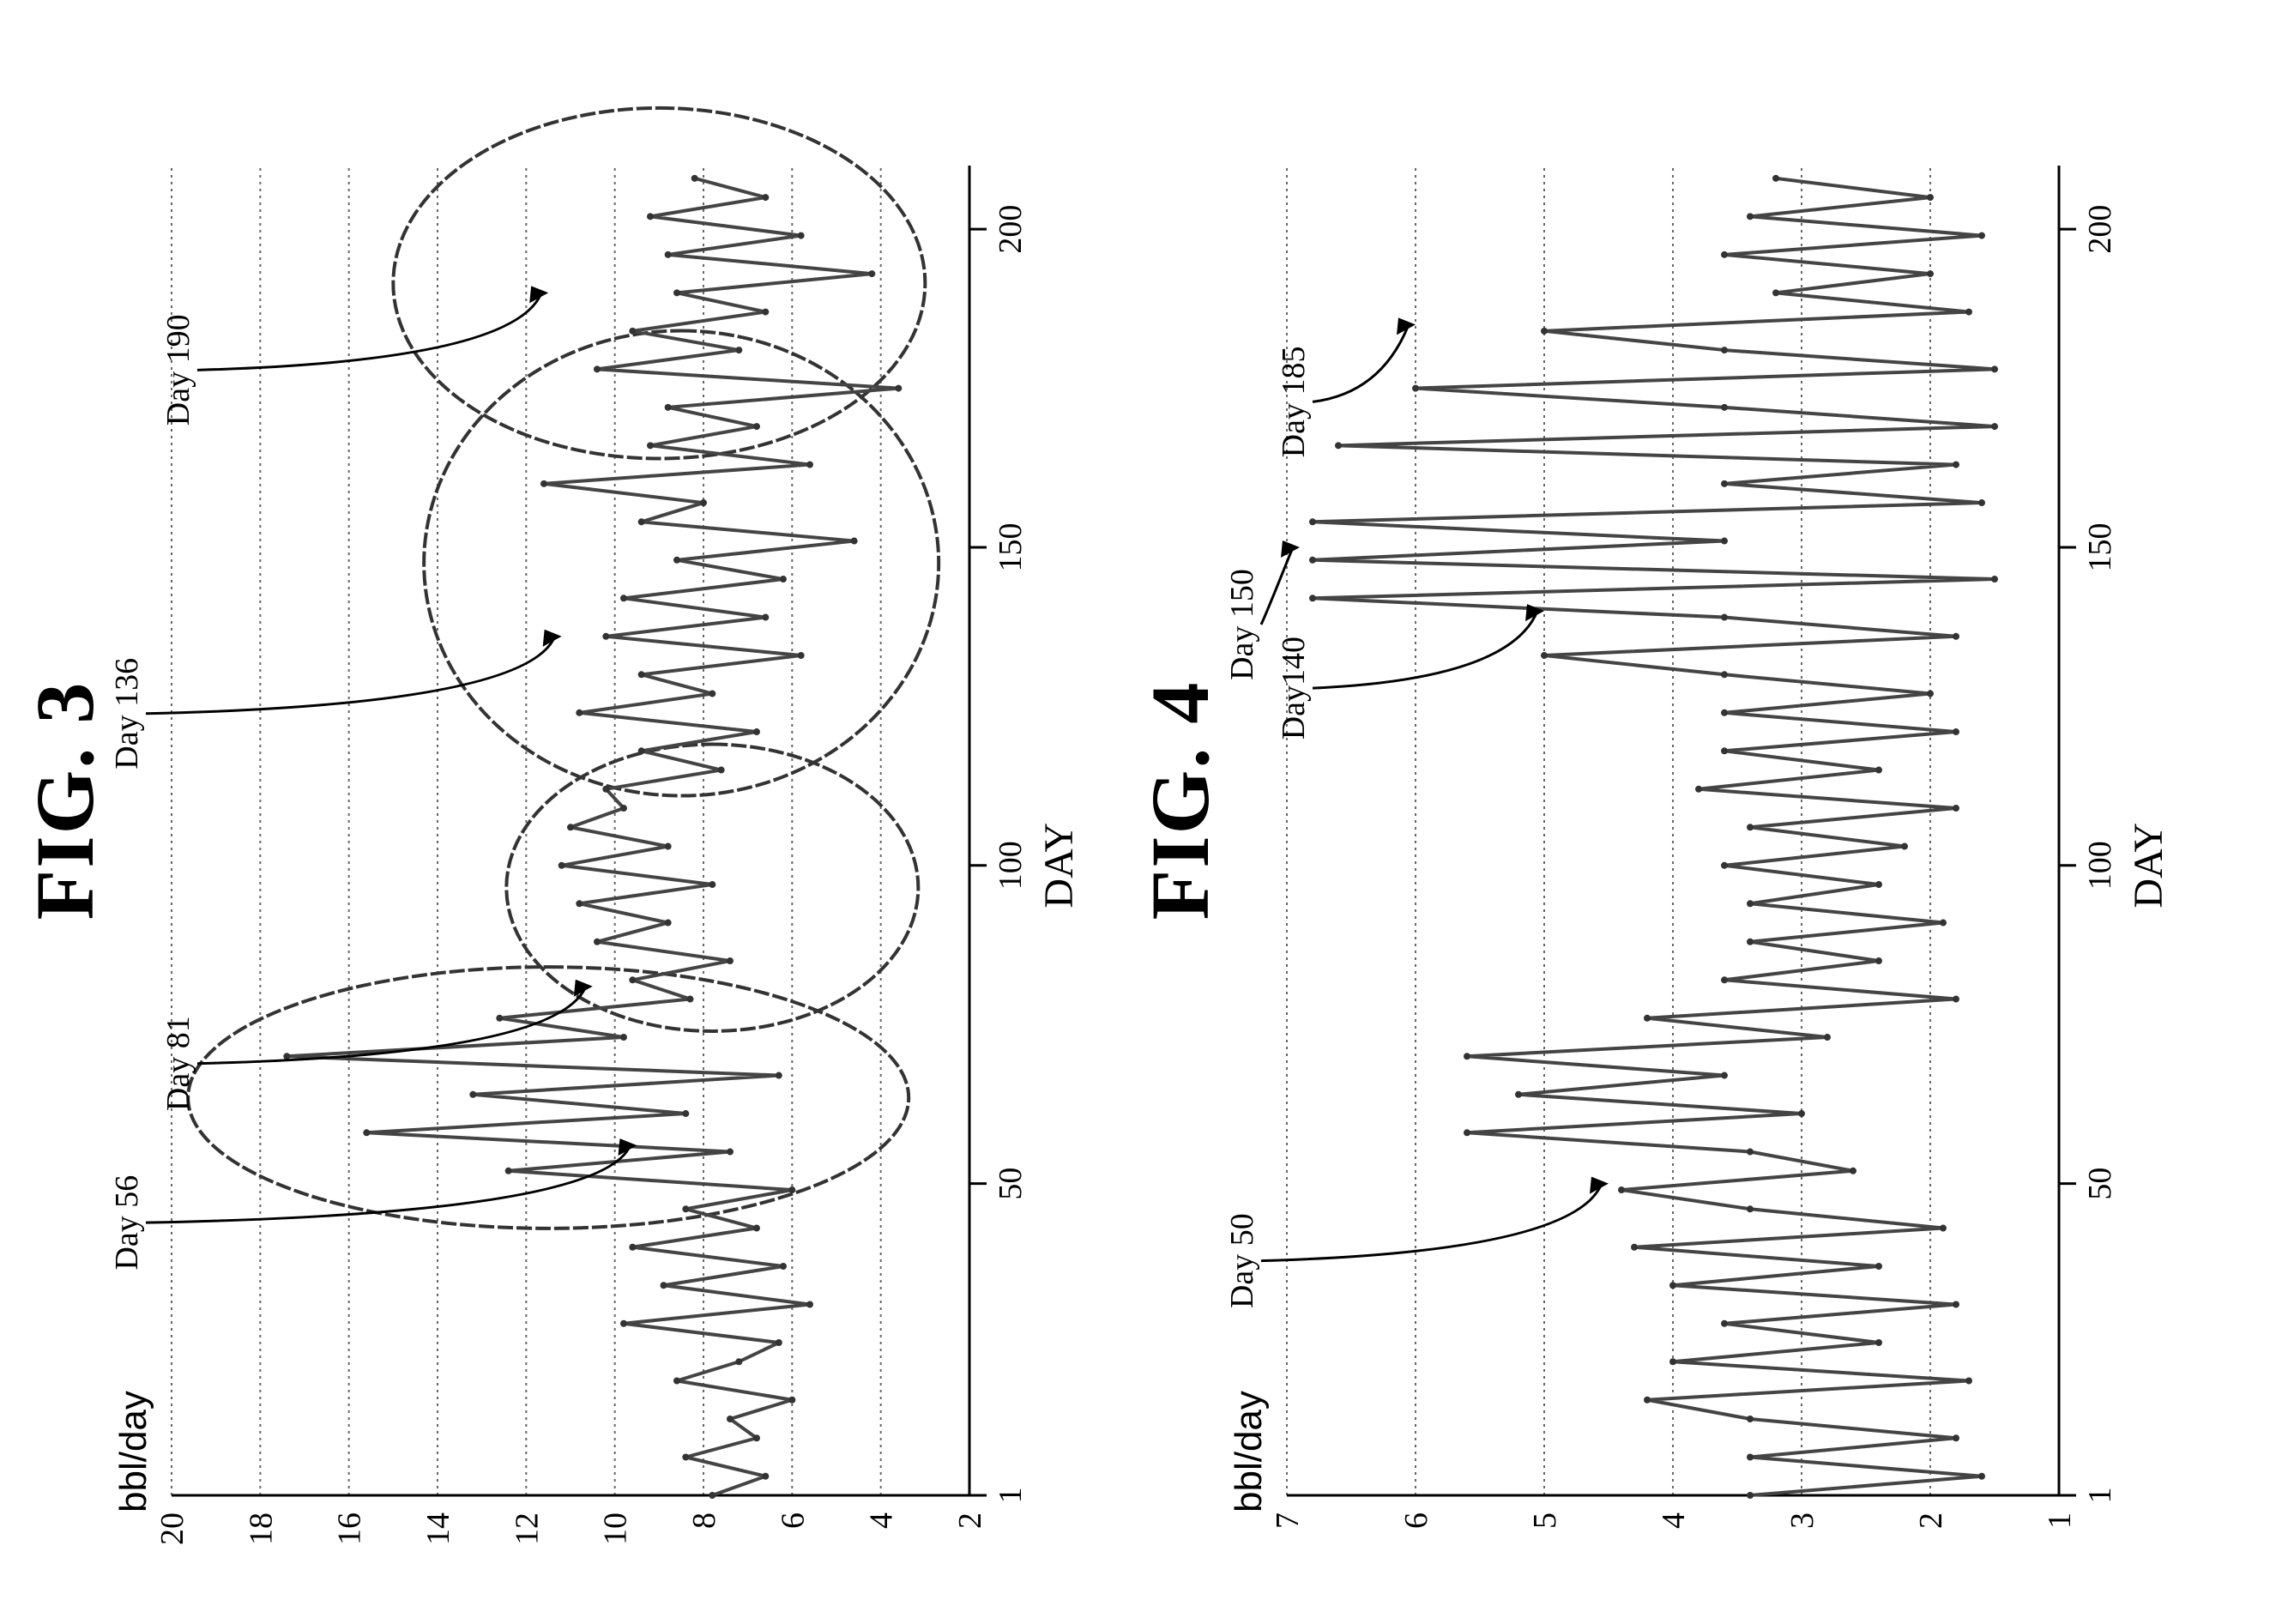 This screenshot has width=2270, height=1624. What do you see at coordinates (970, 1520) in the screenshot?
I see `fig3-y-tick-label: 2` at bounding box center [970, 1520].